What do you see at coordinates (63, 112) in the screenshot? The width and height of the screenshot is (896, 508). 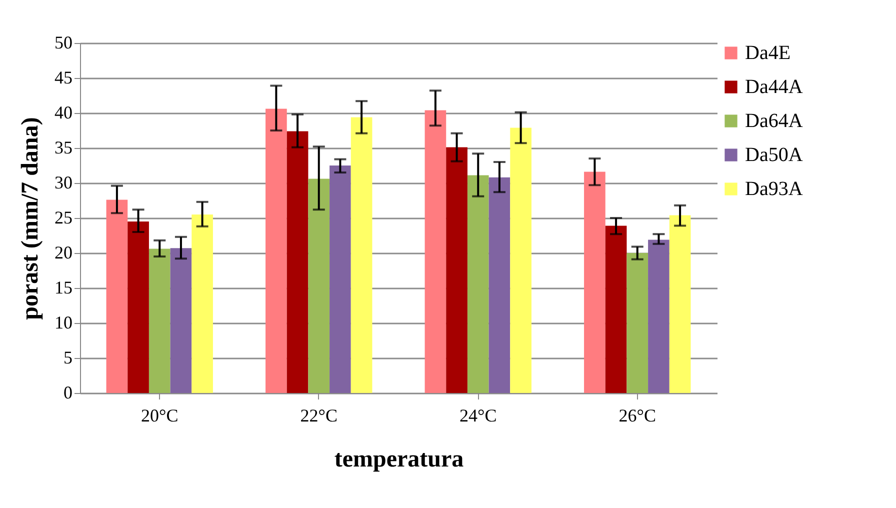 I see `y-tick-label: 40` at bounding box center [63, 112].